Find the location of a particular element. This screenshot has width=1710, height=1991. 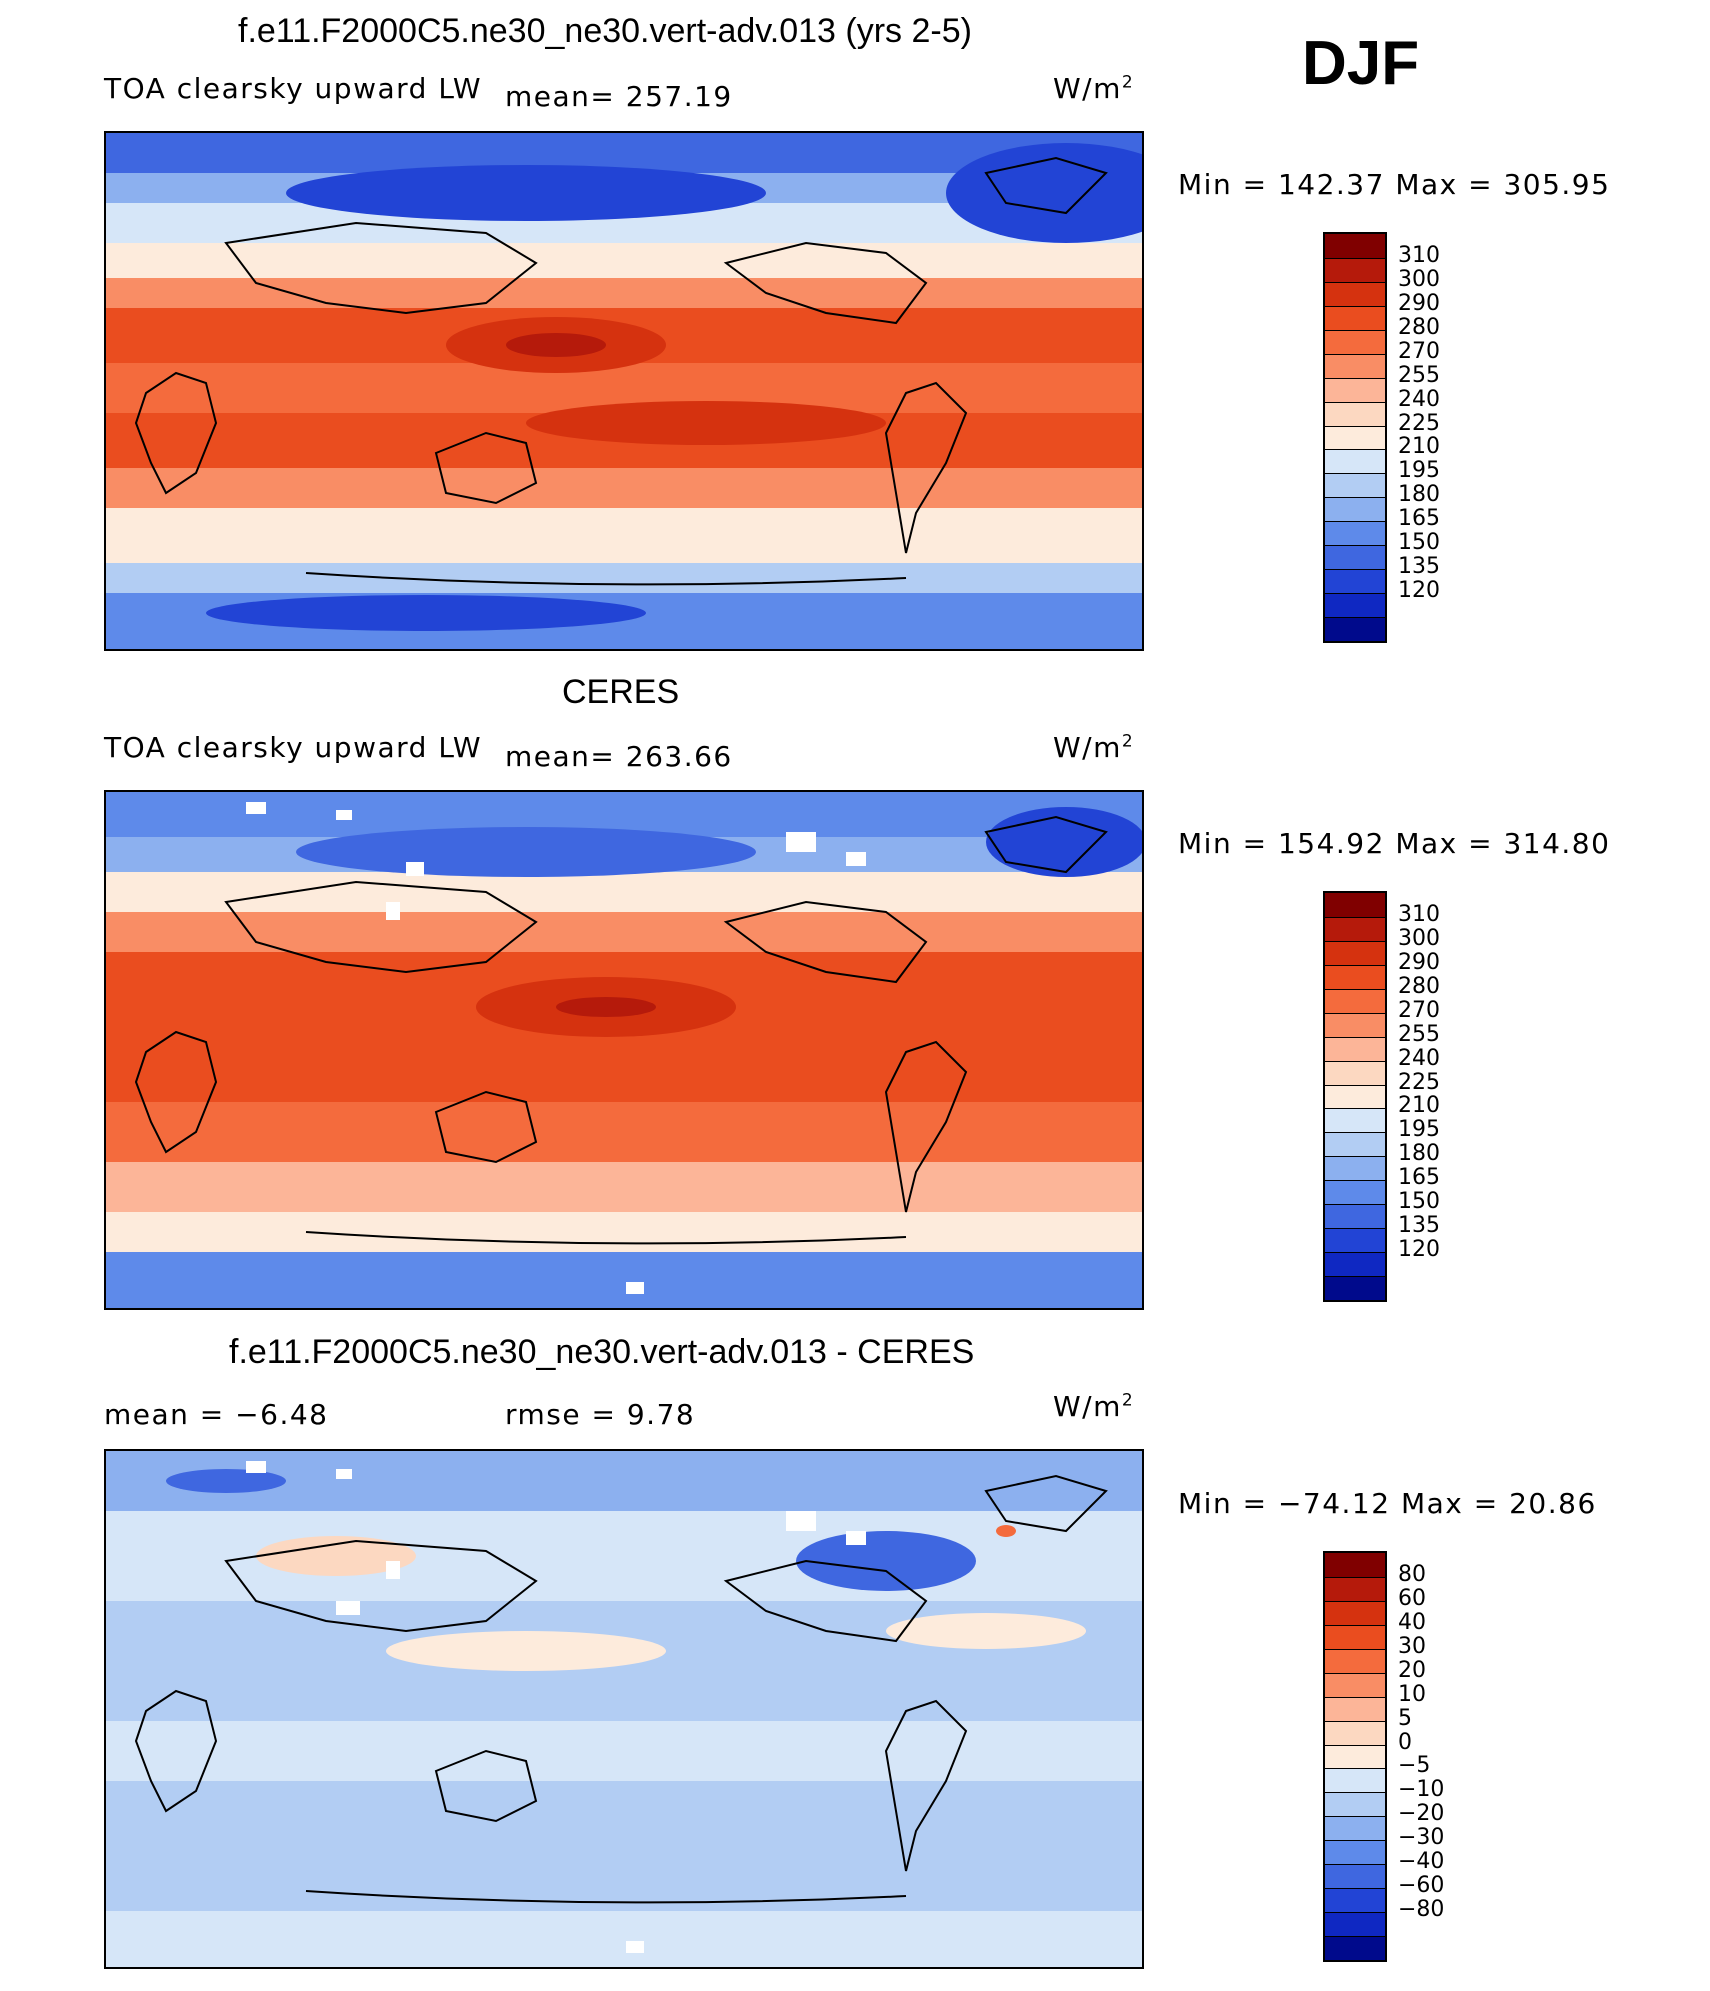

colorbar-tick-label: 10 is located at coordinates (1412, 1694).